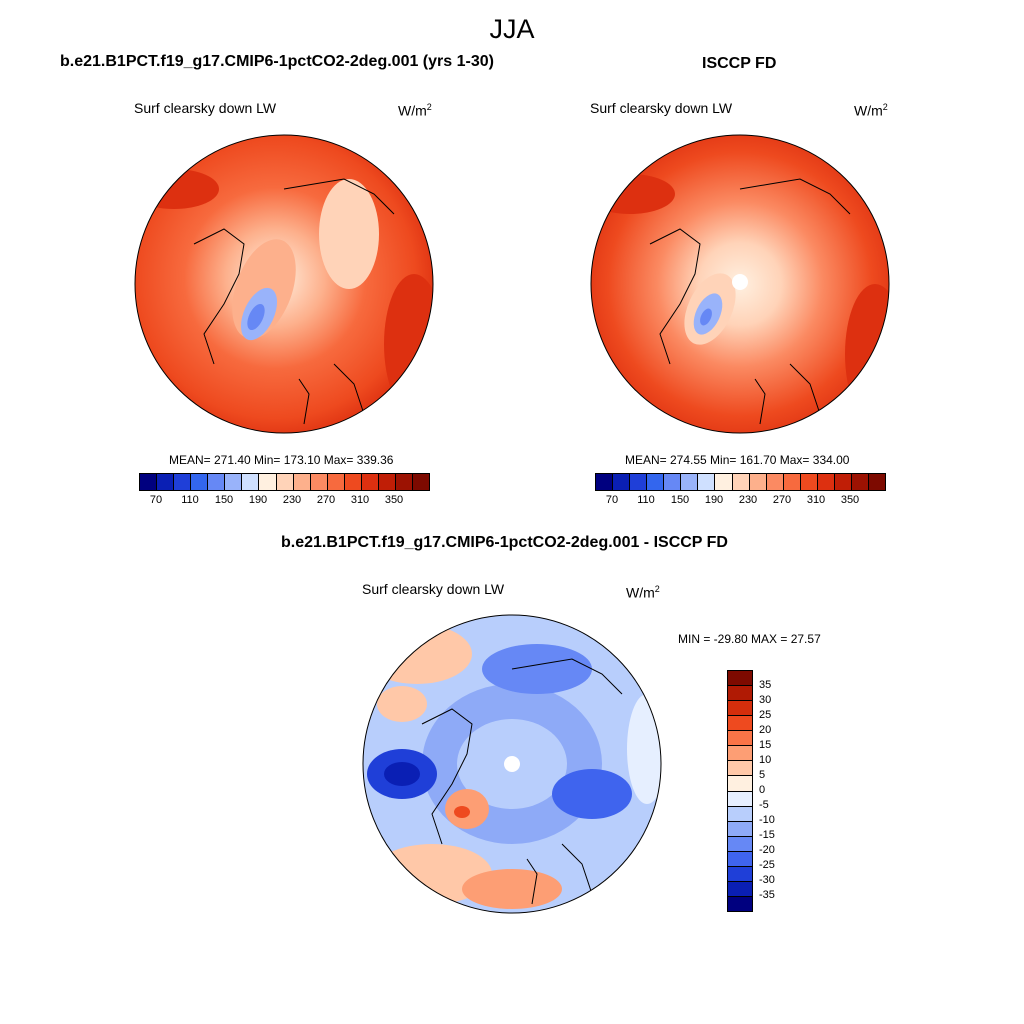 The height and width of the screenshot is (1024, 1024). Describe the element at coordinates (767, 835) in the screenshot. I see `colorbar-tick-label: -15` at that location.